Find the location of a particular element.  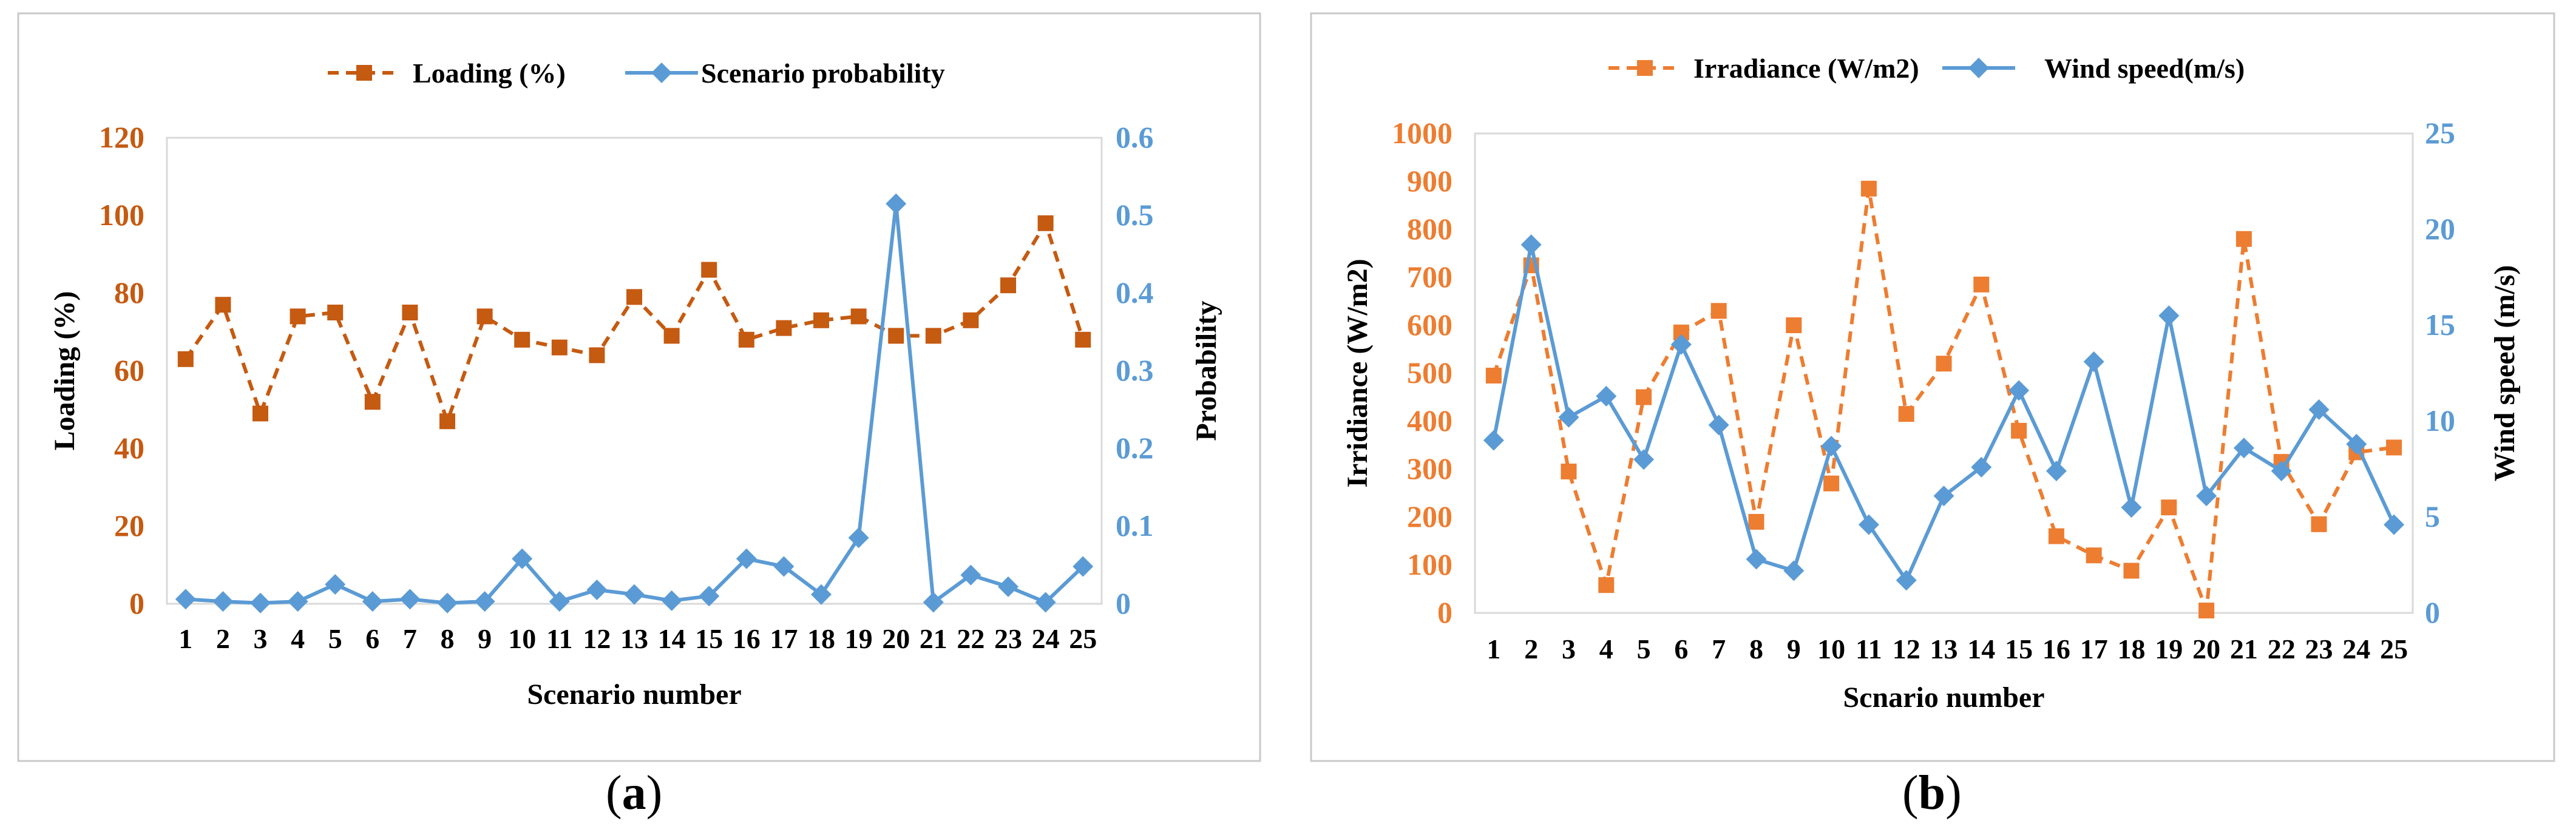

y-tick-label: 800 is located at coordinates (1430, 229).